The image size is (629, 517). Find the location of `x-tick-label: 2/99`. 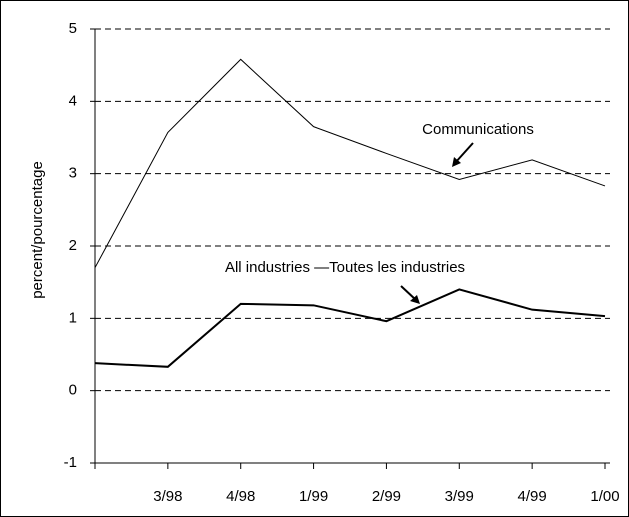

x-tick-label: 2/99 is located at coordinates (386, 496).